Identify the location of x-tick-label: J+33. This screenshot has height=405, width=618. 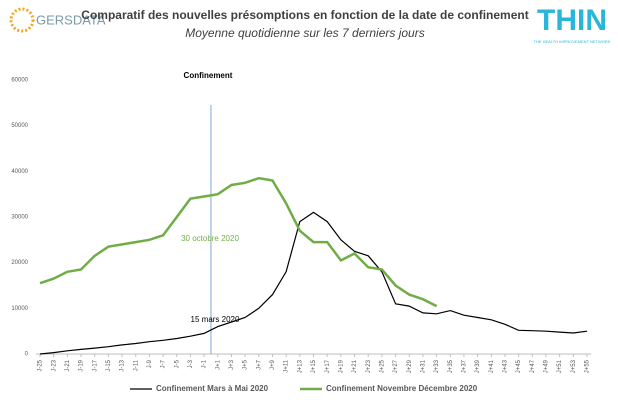
(437, 366).